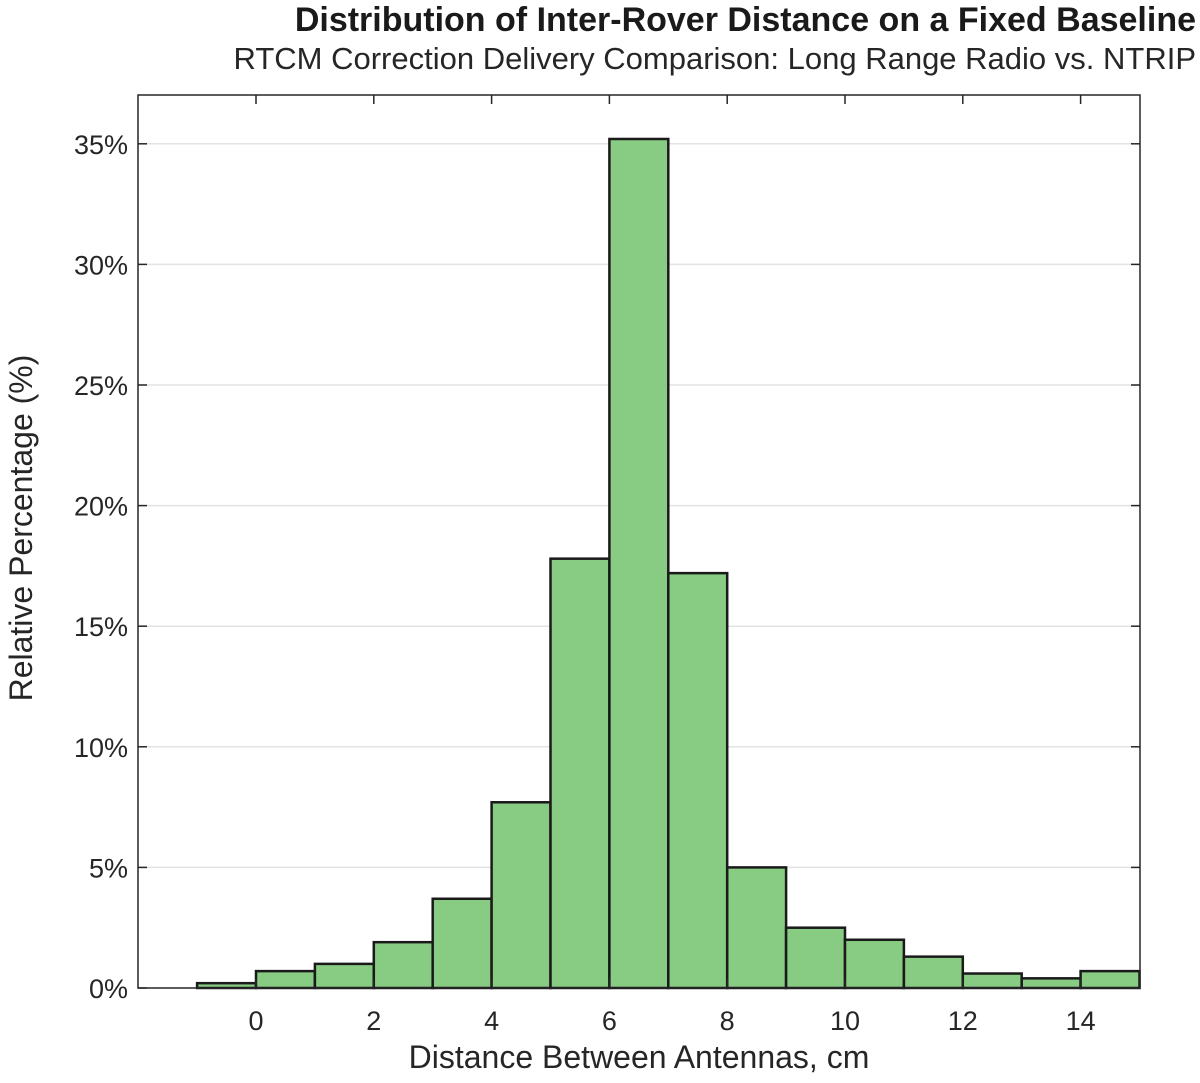 The height and width of the screenshot is (1083, 1200). What do you see at coordinates (108, 989) in the screenshot?
I see `y-tick-label: 0%` at bounding box center [108, 989].